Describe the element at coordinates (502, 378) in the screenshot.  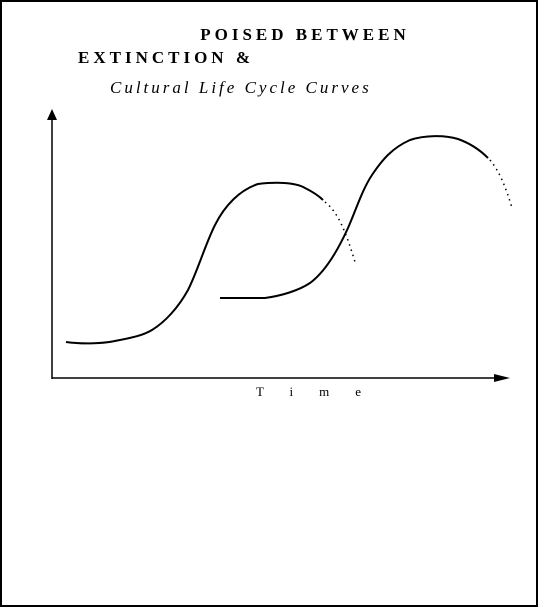
I see `x-axis-arrow` at that location.